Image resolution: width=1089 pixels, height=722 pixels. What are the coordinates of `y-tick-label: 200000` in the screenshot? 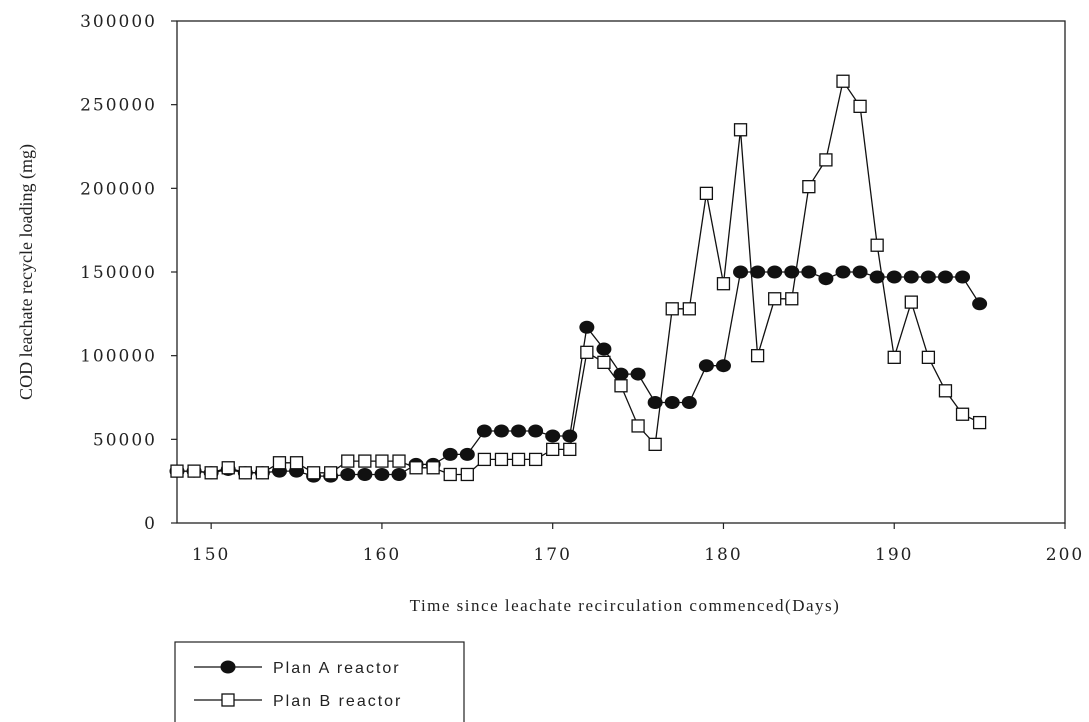 It's located at (118, 189).